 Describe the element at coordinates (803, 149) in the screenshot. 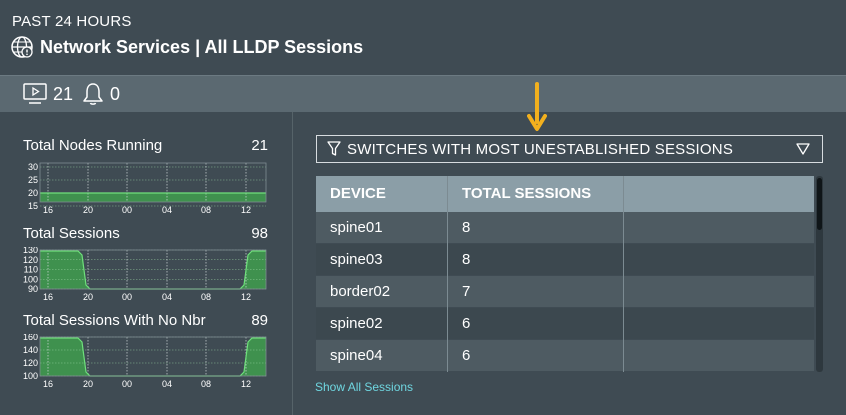

I see `dropdown-triangle-icon` at that location.